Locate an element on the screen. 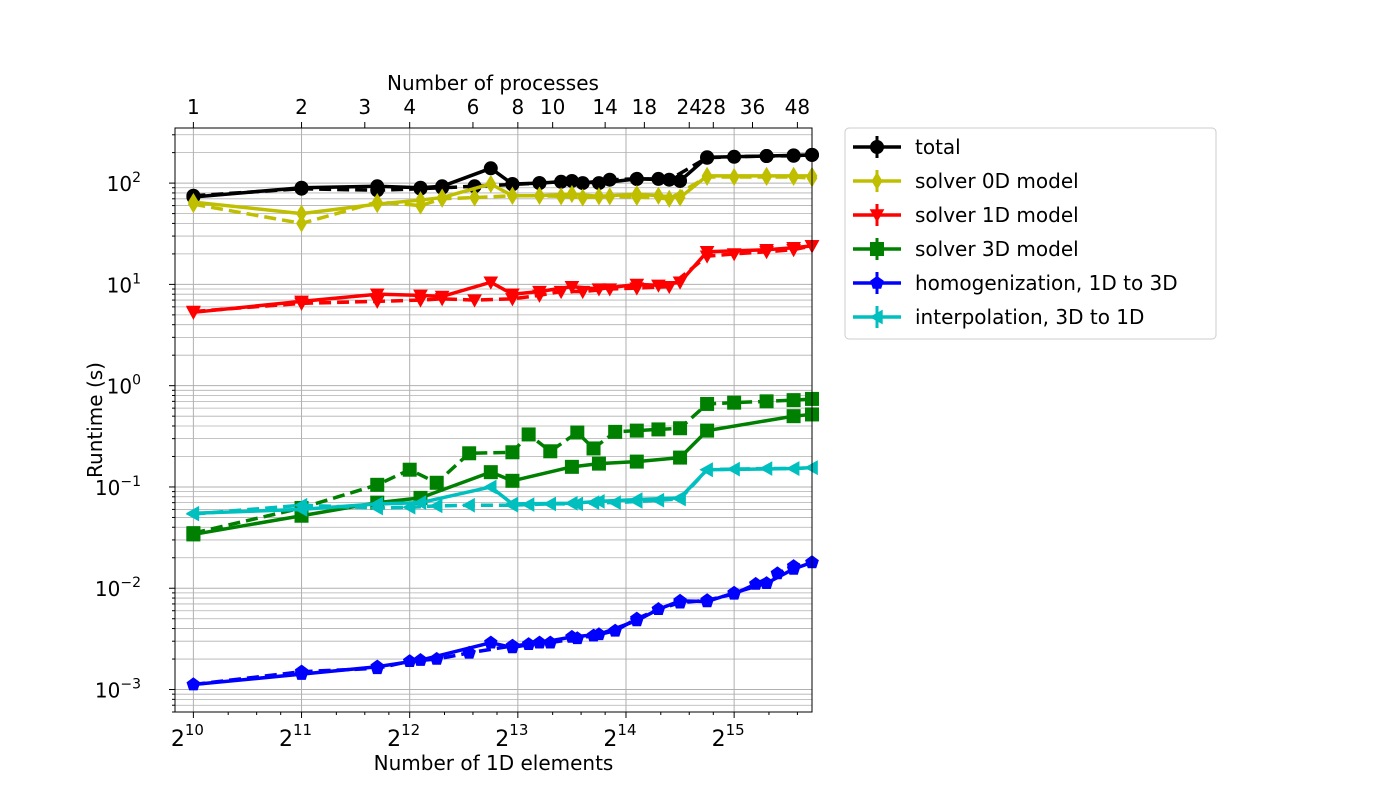  top-tick-label: 1 is located at coordinates (193, 107).